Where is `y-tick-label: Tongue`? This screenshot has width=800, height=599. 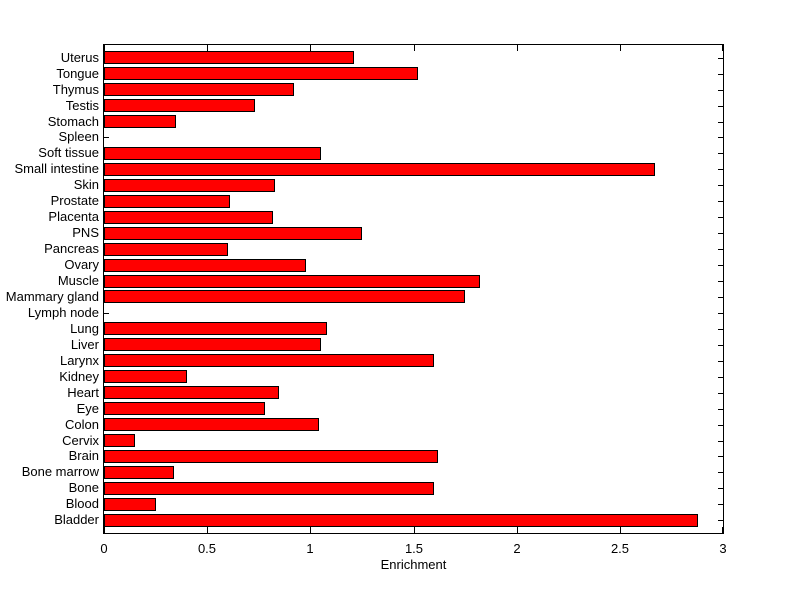 y-tick-label: Tongue is located at coordinates (77, 73).